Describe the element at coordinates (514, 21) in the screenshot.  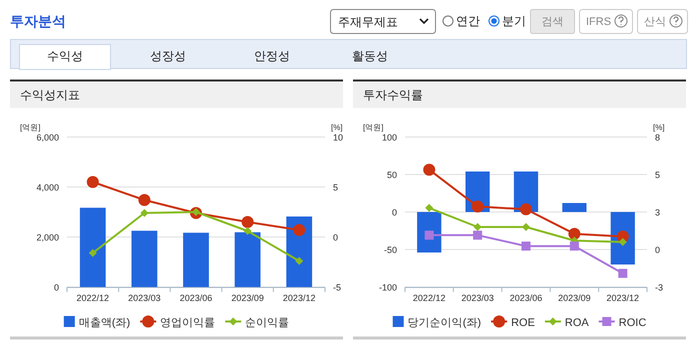
I see `text: 분기` at that location.